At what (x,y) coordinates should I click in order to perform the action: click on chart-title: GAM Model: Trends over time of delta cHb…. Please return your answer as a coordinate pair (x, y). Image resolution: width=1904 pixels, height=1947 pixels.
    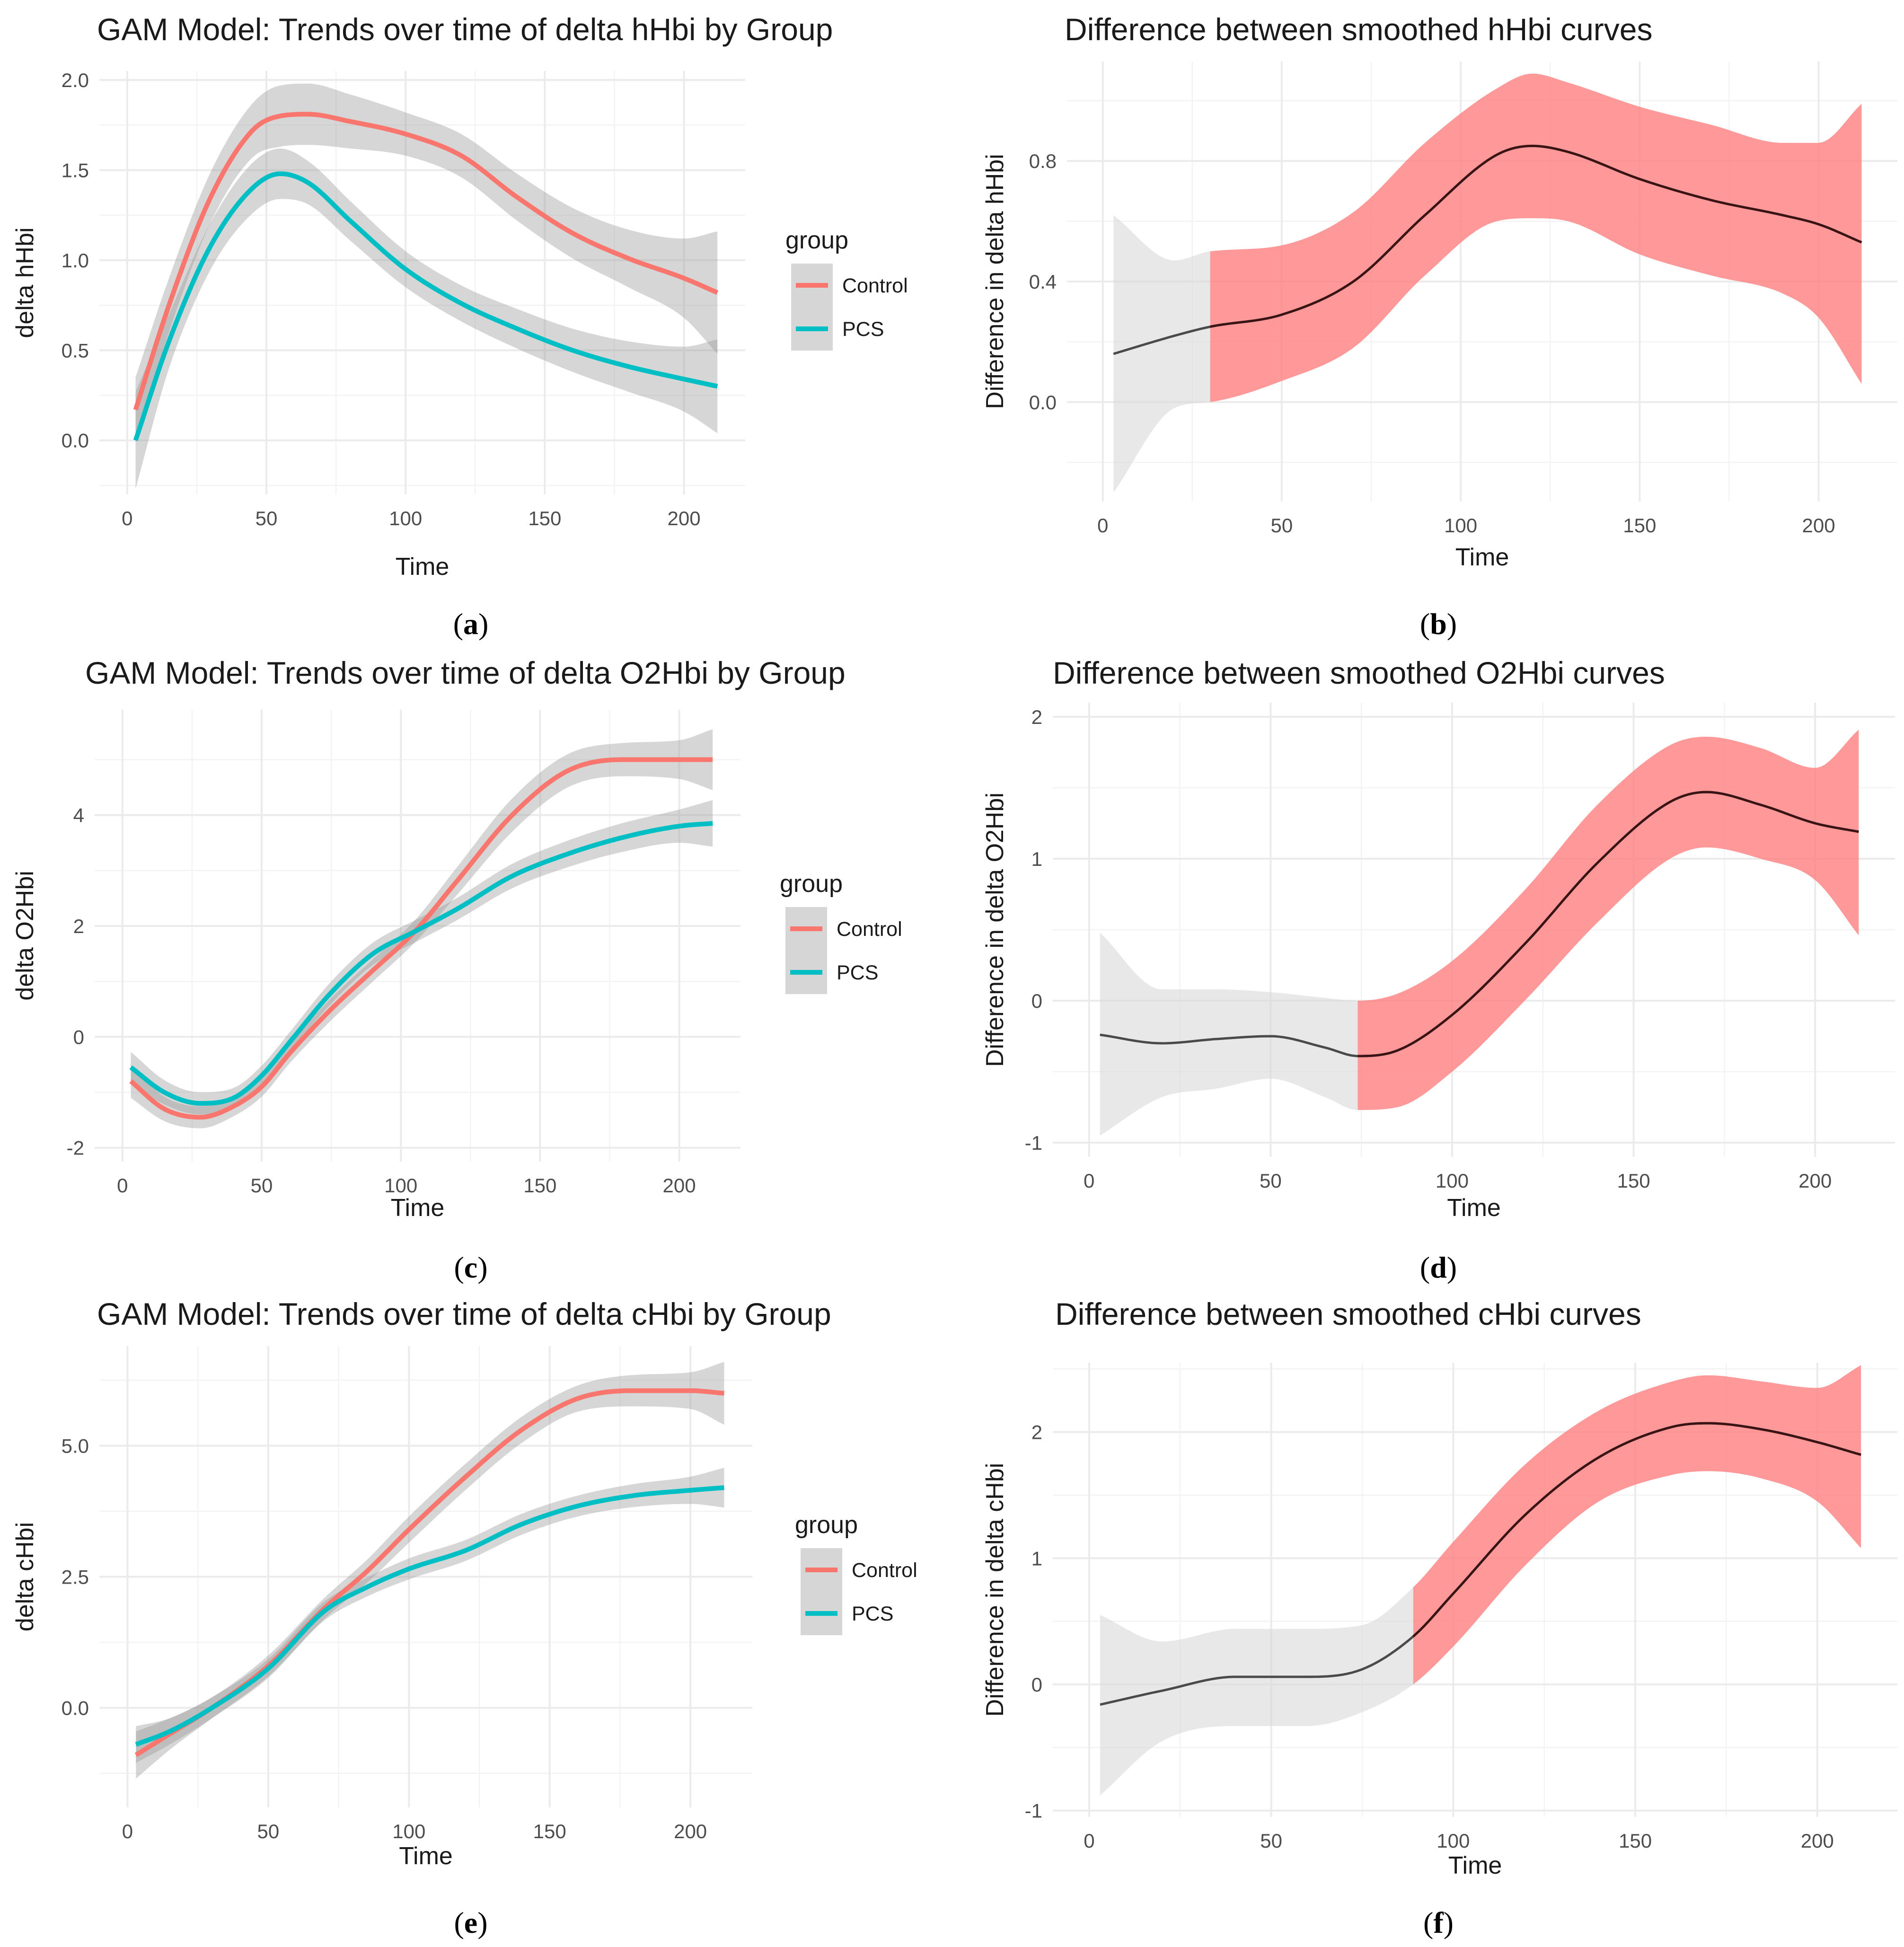
    Looking at the image, I should click on (464, 1314).